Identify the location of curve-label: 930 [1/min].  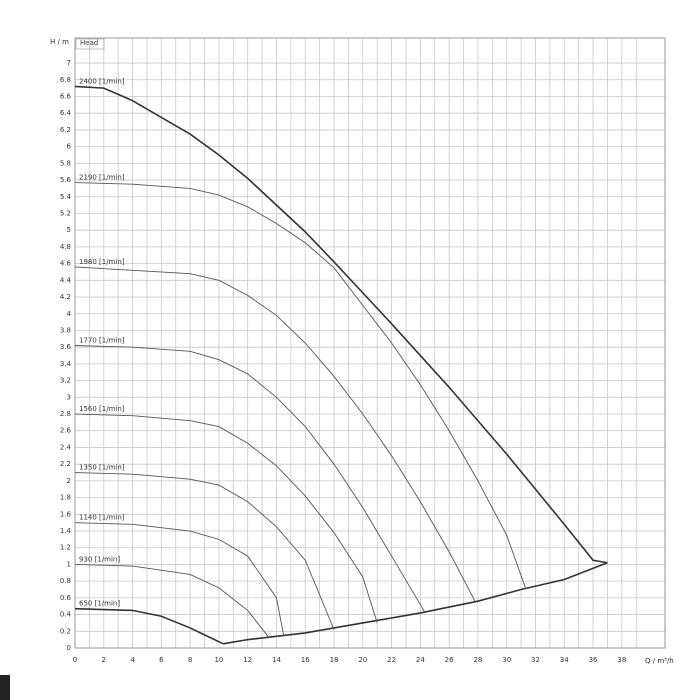
(99, 559).